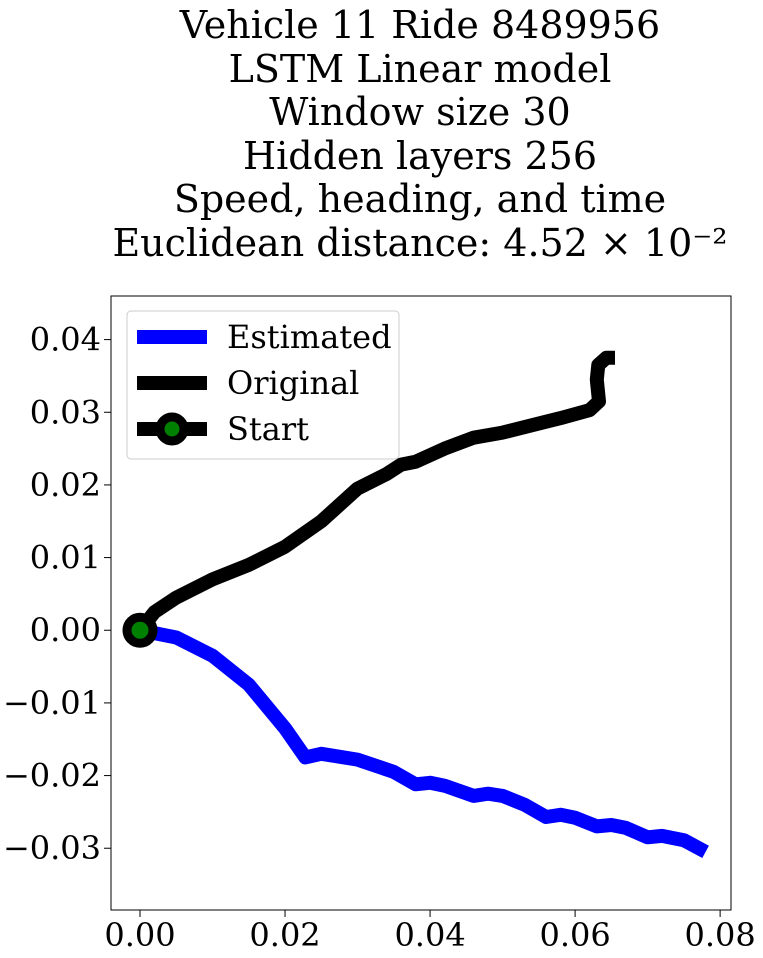 The width and height of the screenshot is (763, 958). What do you see at coordinates (52, 848) in the screenshot?
I see `y-tick-label: −0.03` at bounding box center [52, 848].